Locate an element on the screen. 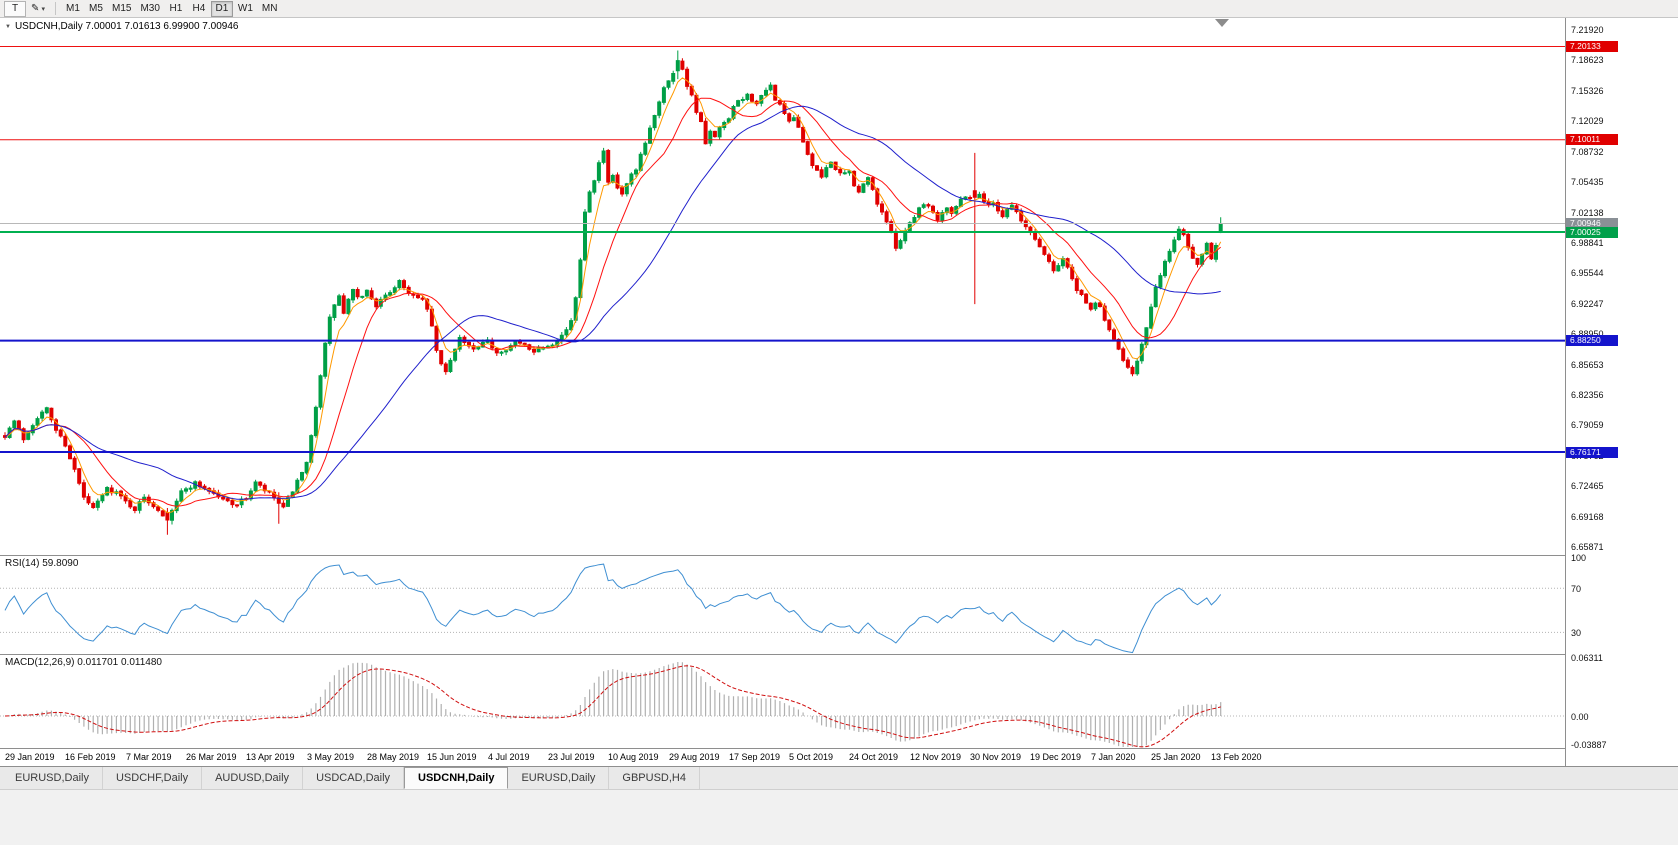  pencil-icon: ✎ is located at coordinates (35, 8).